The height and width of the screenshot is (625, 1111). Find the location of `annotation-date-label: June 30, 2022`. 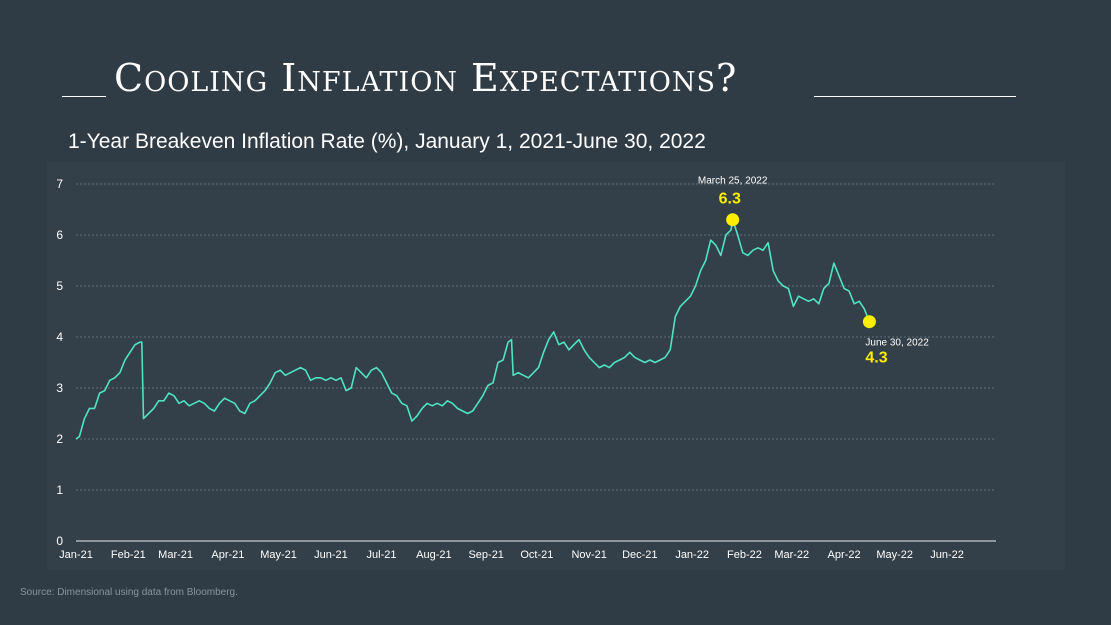

annotation-date-label: June 30, 2022 is located at coordinates (897, 343).